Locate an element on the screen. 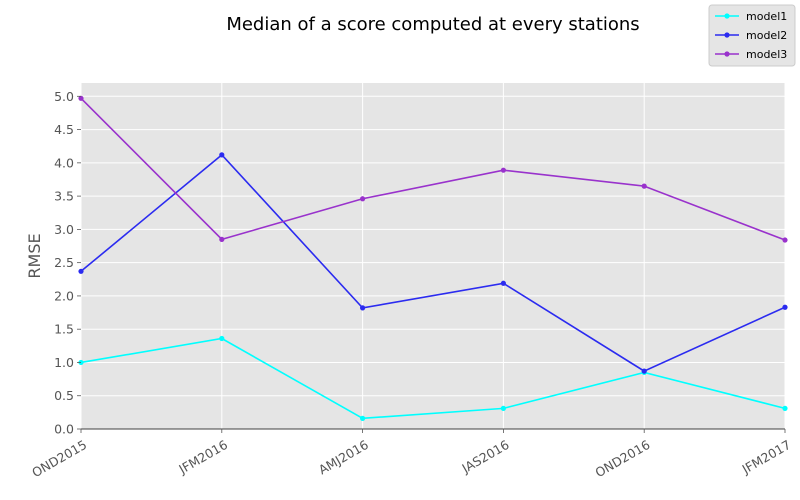  x-tick-label: JAS2016 is located at coordinates (485, 456).